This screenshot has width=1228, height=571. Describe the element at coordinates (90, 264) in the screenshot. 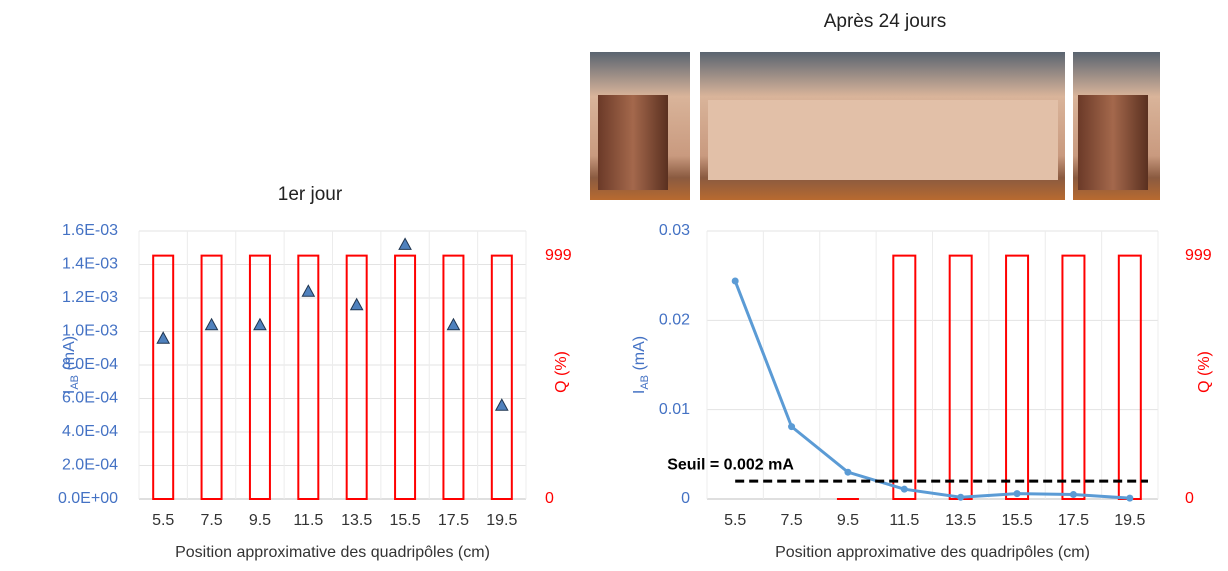

I see `y-tick-label: 1.4E-03` at that location.